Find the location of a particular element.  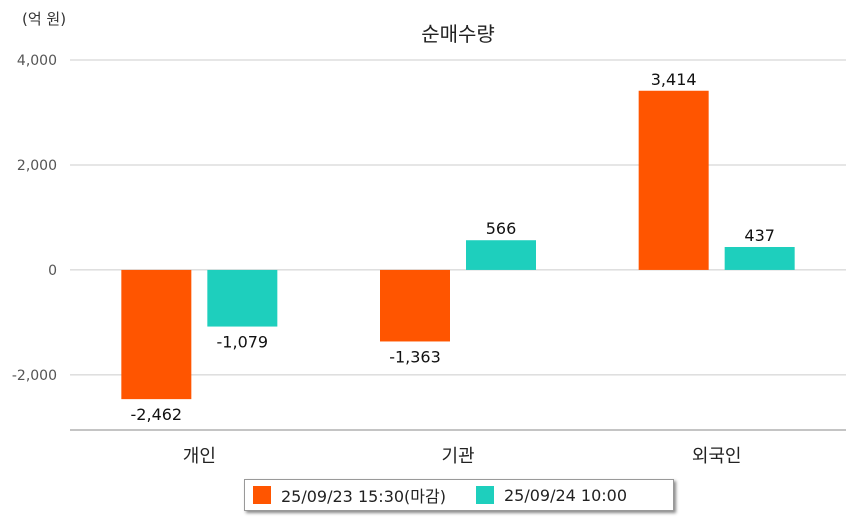

chart-title: 순매수량 is located at coordinates (458, 34).